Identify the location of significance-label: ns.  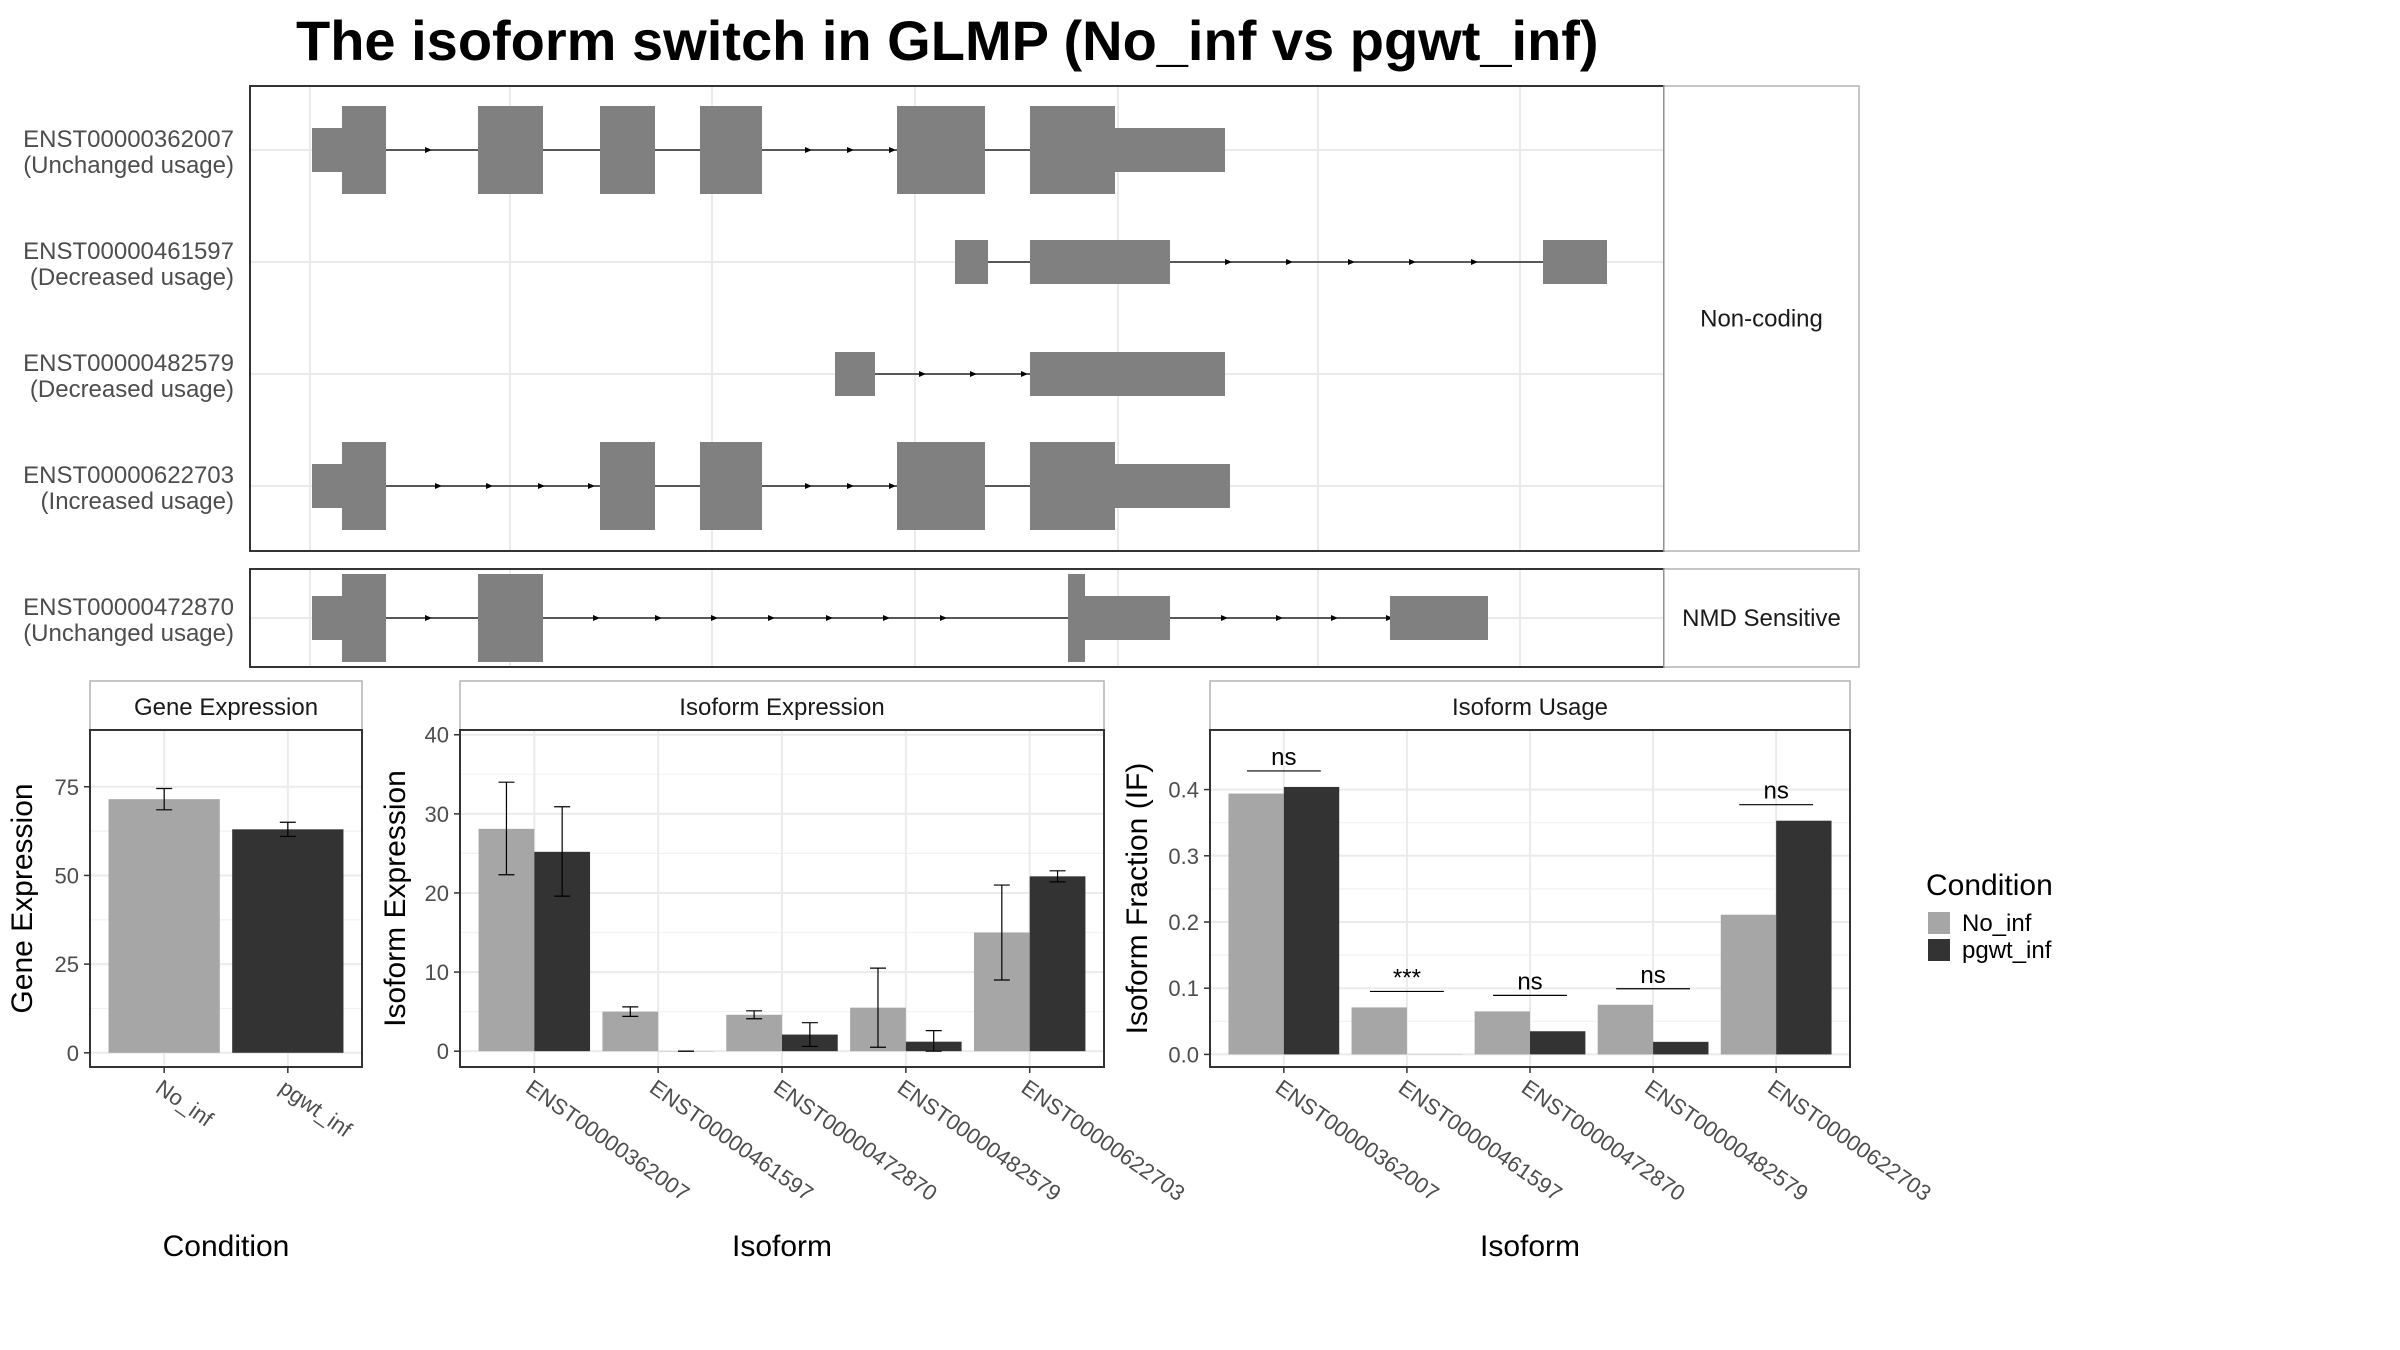
(1529, 981).